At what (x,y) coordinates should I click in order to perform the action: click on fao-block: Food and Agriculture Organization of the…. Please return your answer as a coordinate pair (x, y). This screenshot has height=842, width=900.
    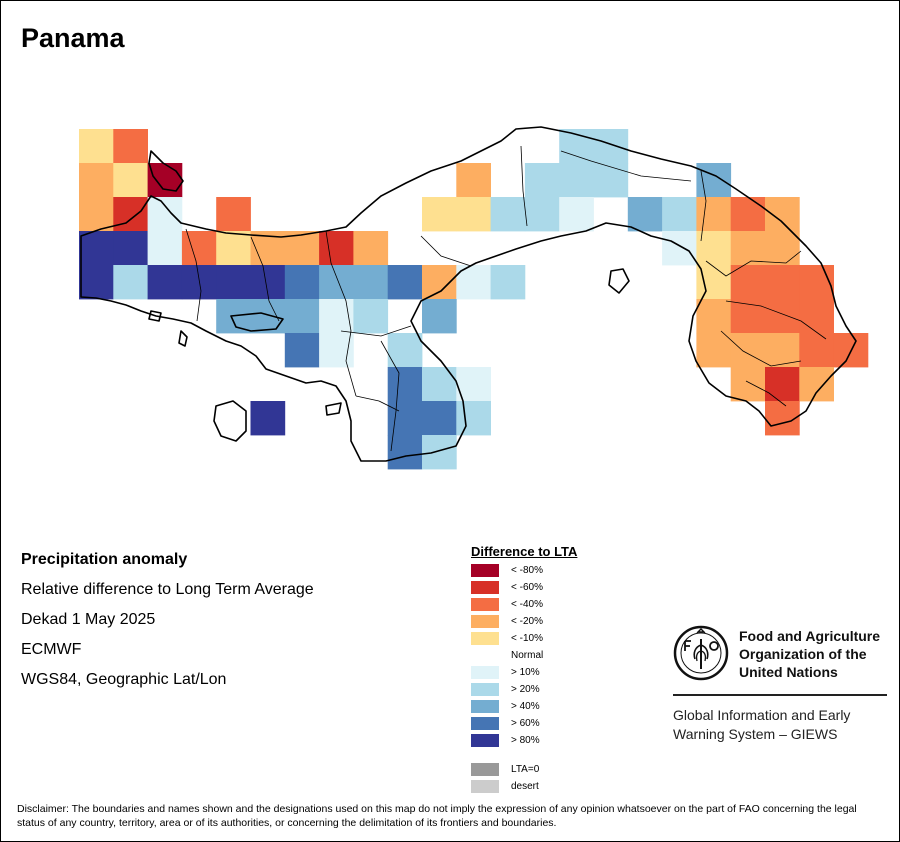
    Looking at the image, I should click on (781, 688).